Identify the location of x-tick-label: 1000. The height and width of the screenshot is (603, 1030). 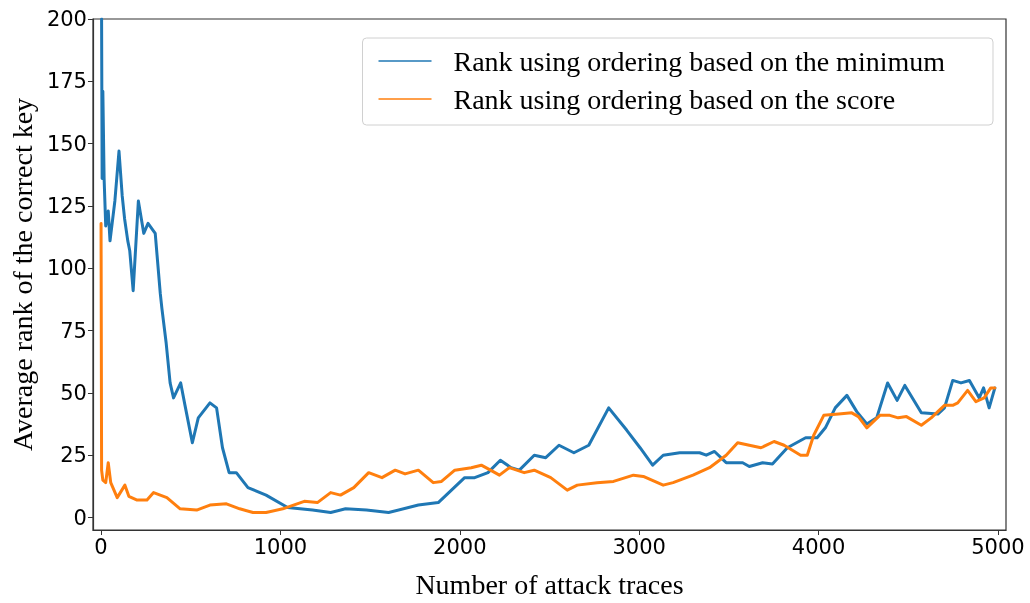
(280, 546).